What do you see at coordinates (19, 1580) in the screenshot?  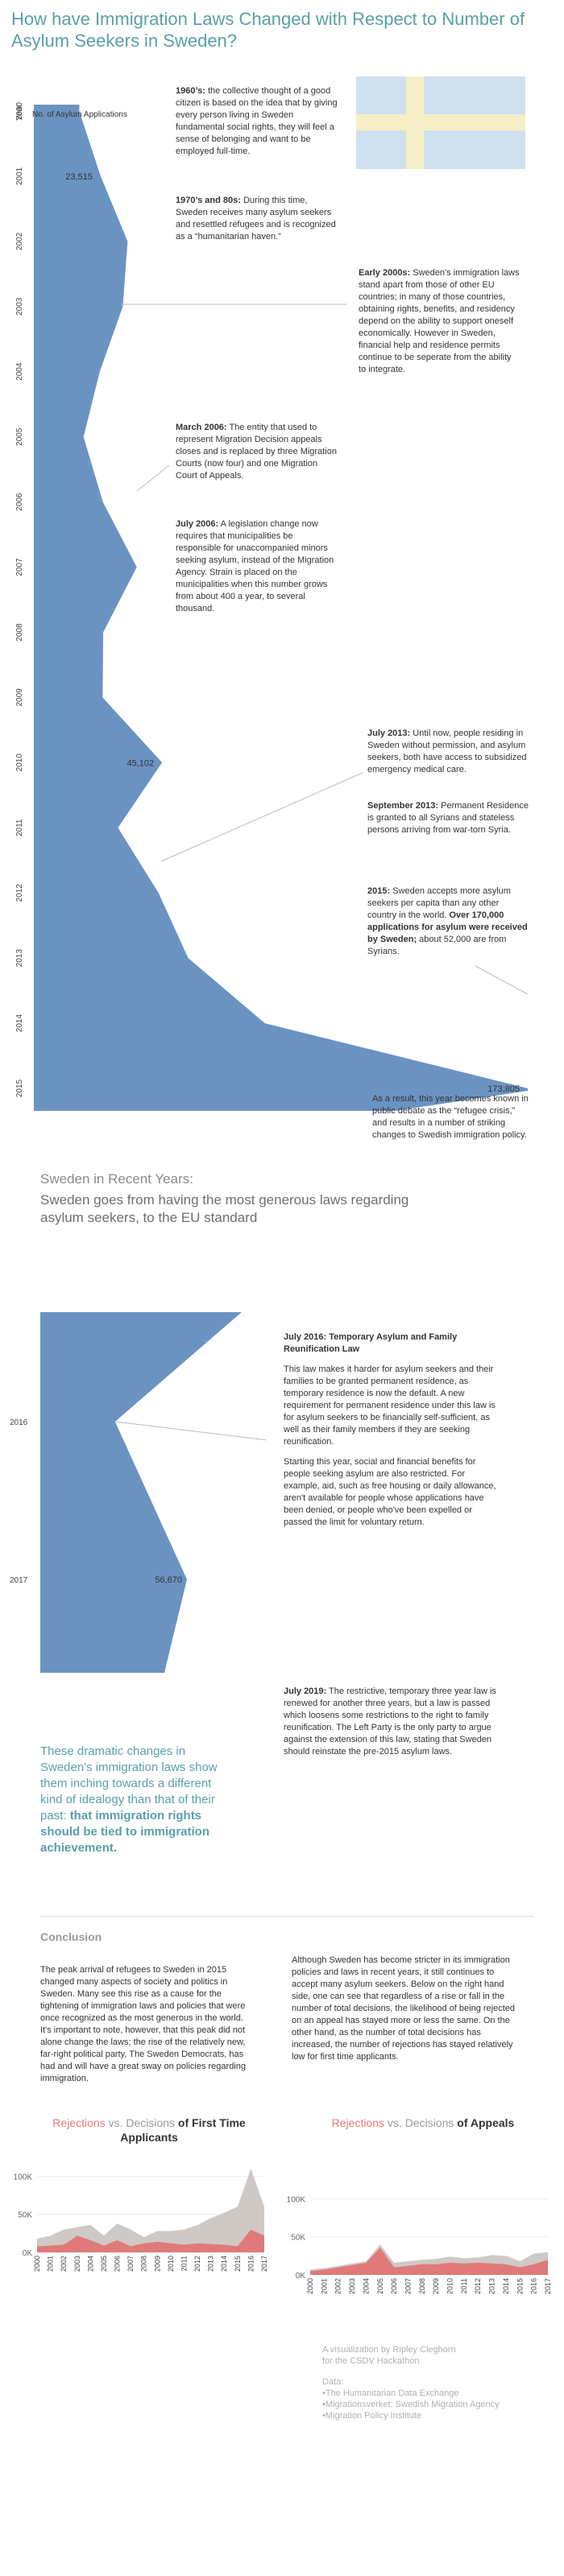 I see `recent-year-2017: 2017` at bounding box center [19, 1580].